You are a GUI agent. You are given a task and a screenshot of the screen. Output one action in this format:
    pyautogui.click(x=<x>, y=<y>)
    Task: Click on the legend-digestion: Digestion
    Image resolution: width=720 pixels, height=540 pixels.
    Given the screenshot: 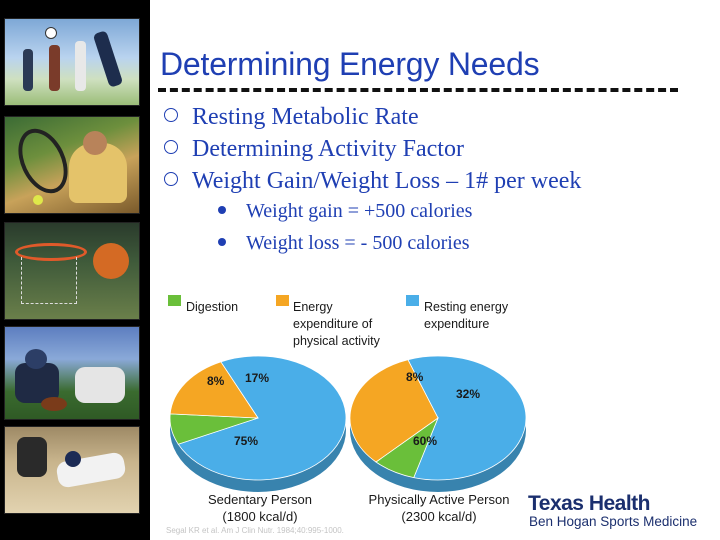 What is the action you would take?
    pyautogui.click(x=212, y=307)
    